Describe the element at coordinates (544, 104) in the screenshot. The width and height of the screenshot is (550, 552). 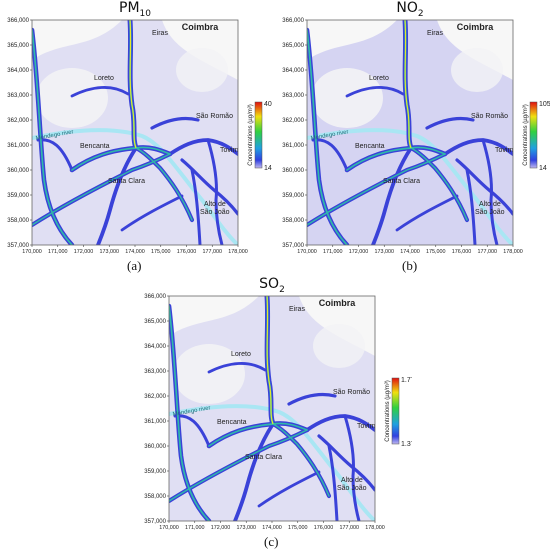
I see `colorbar-max: 105` at that location.